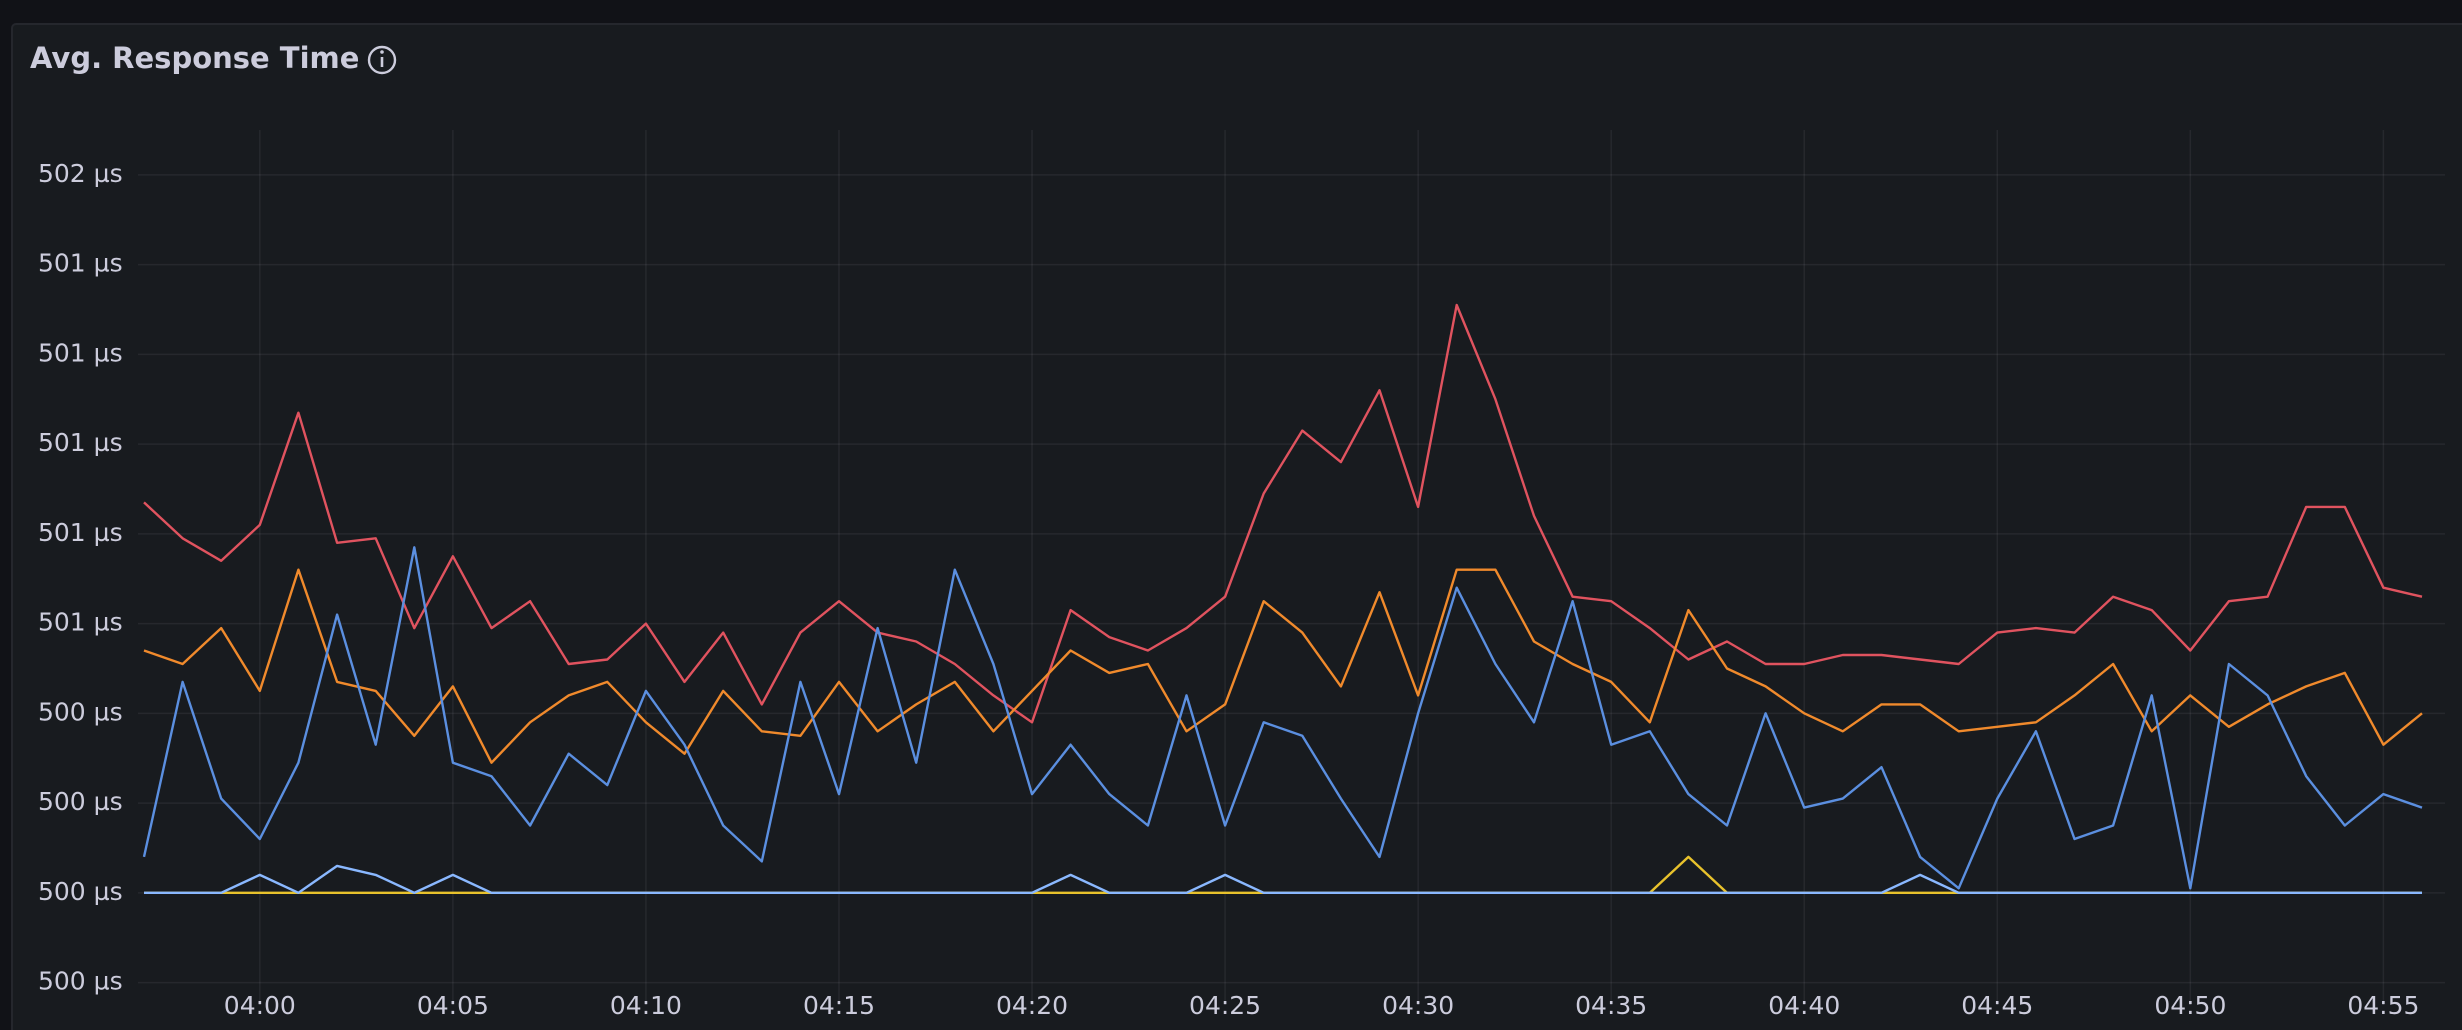 The height and width of the screenshot is (1030, 2462). I want to click on x-tick-label: 04:05, so click(453, 1005).